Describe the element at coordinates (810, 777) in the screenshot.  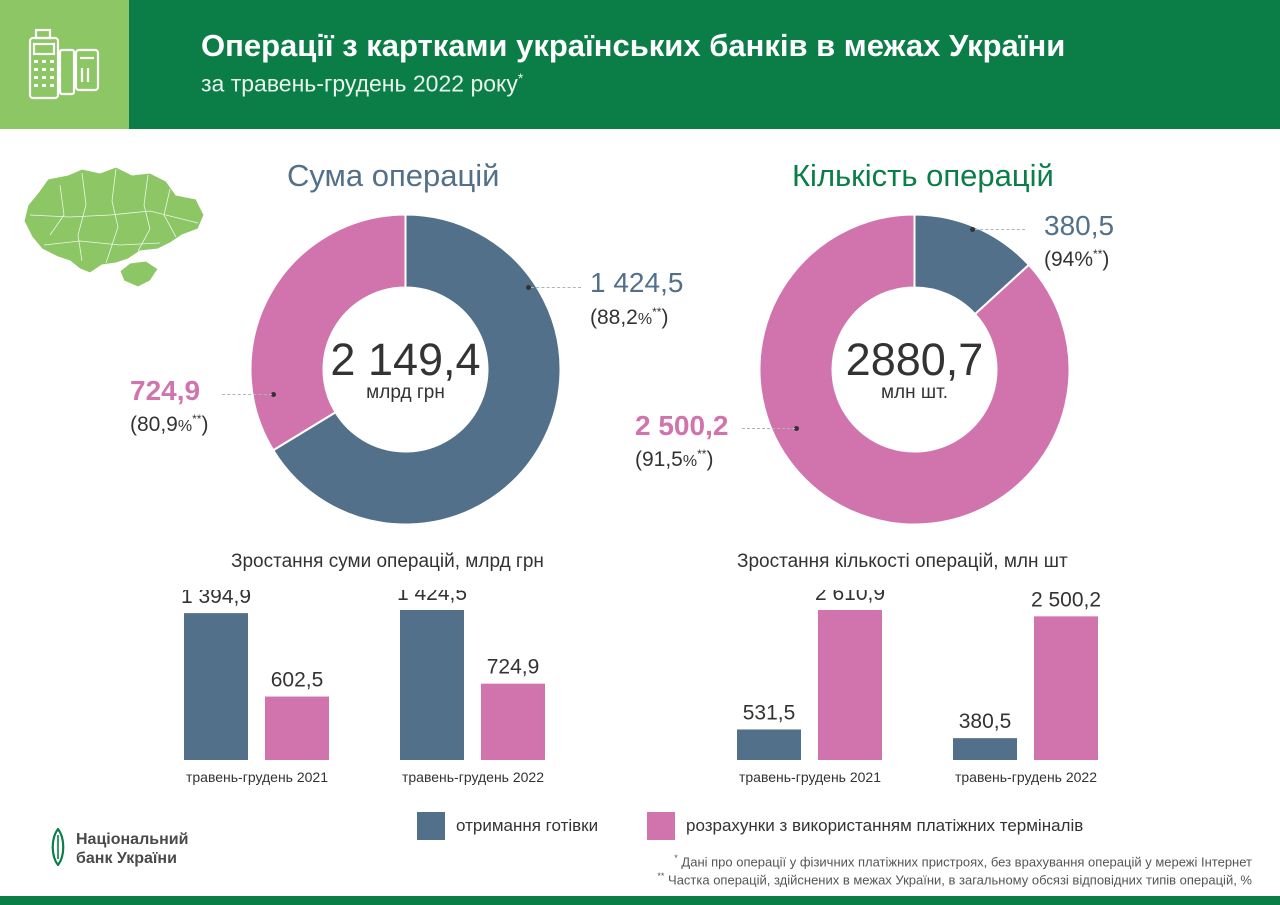
I see `count-category-label-2021: травень-грудень 2021` at that location.